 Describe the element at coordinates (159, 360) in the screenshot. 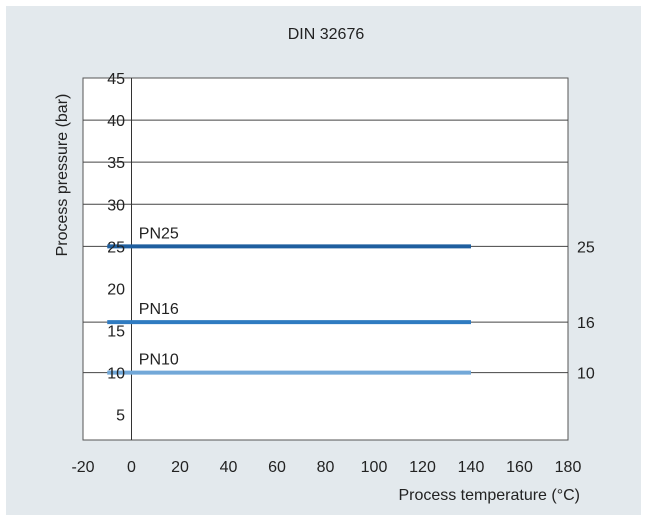

I see `series-label-pn10: PN10` at that location.